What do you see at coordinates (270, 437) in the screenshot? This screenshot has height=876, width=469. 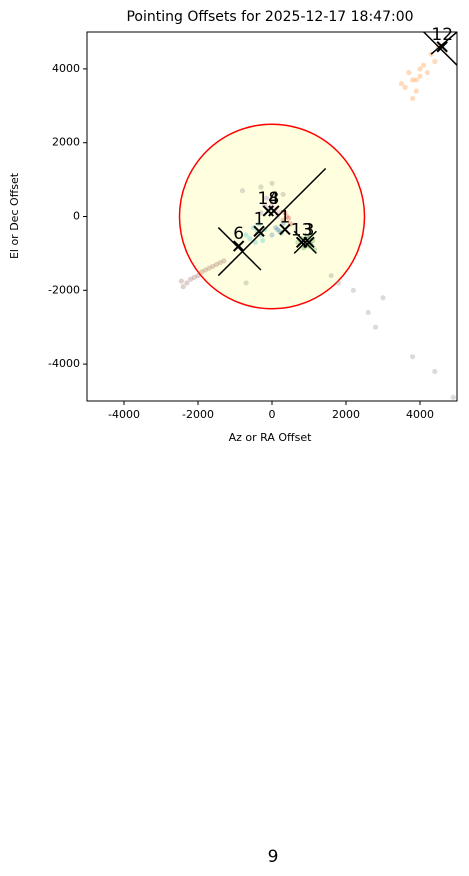 I see `x-axis-label: Az or RA Offset` at bounding box center [270, 437].